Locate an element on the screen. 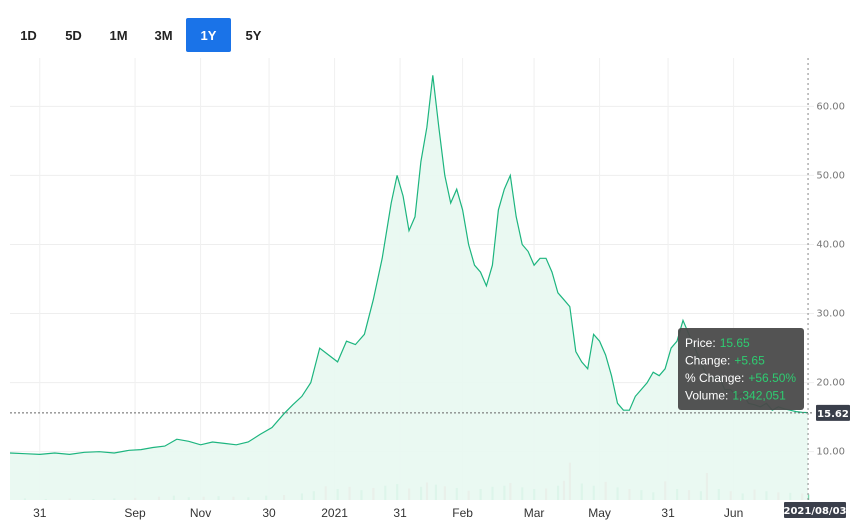 The width and height of the screenshot is (858, 526). x-tick-label: Mar is located at coordinates (534, 513).